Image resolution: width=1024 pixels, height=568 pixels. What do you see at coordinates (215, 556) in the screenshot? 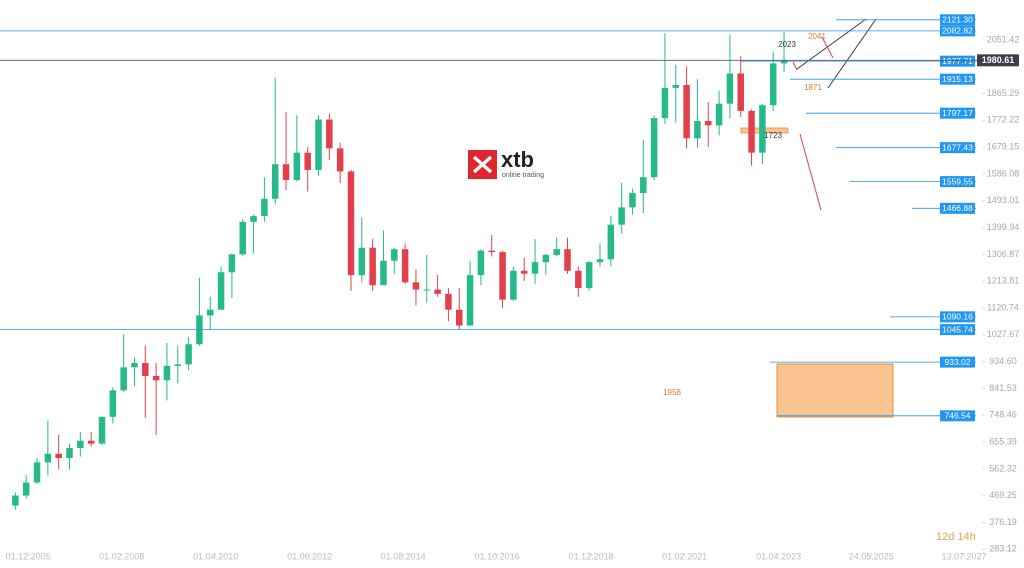
I see `x-tick-label: 01.04.2010` at bounding box center [215, 556].